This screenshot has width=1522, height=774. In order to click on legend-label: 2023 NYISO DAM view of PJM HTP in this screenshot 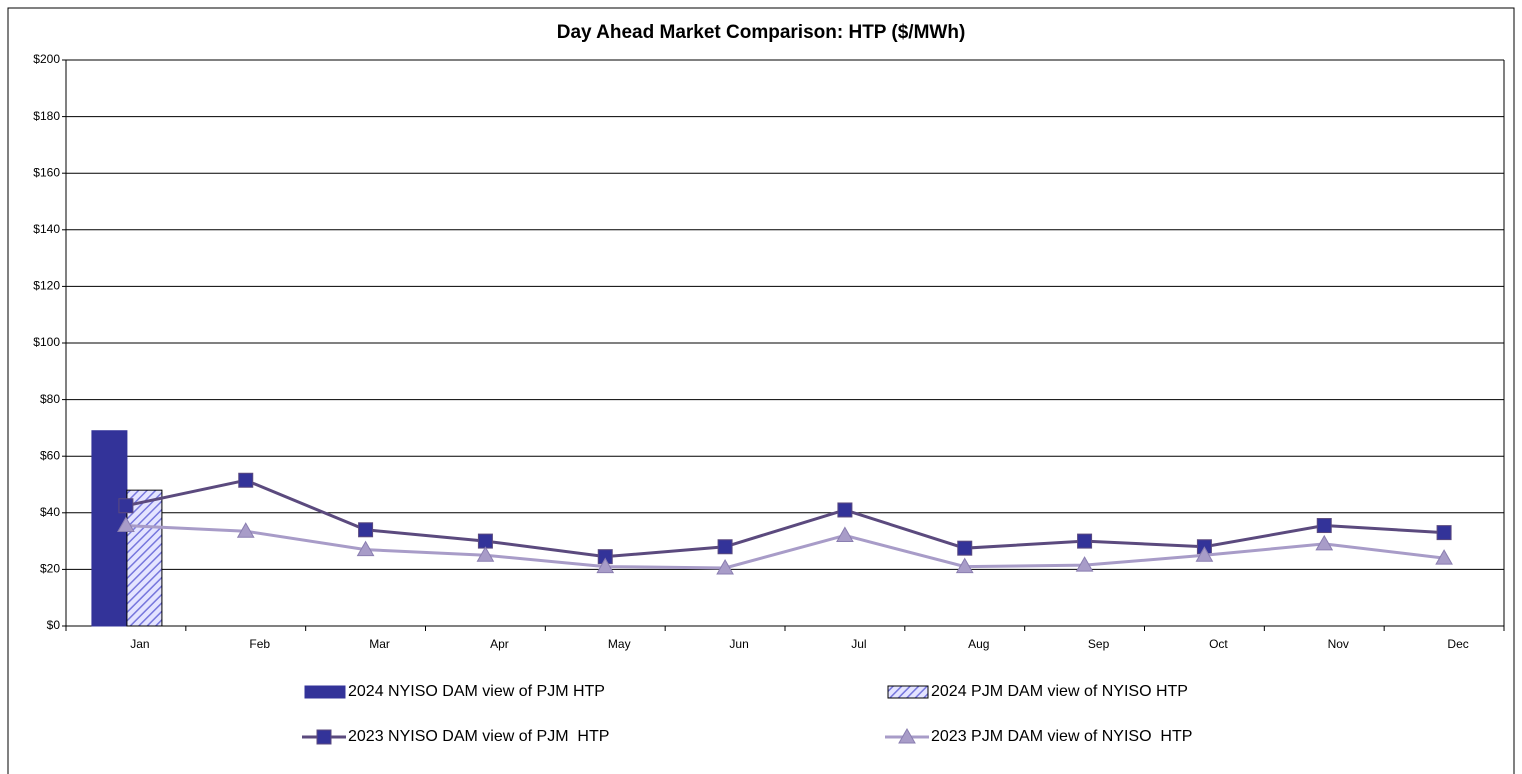, I will do `click(478, 736)`.